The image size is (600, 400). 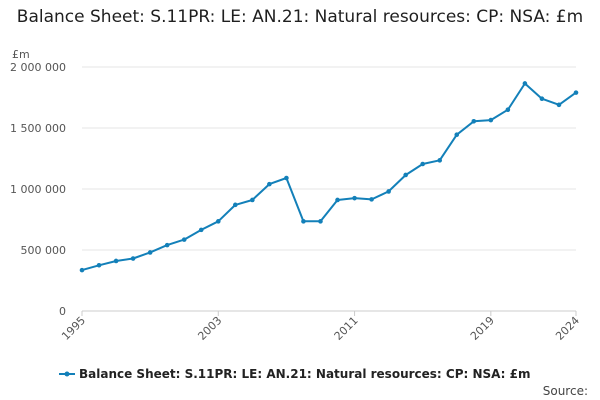 What do you see at coordinates (62, 311) in the screenshot?
I see `y-tick-label: 0` at bounding box center [62, 311].